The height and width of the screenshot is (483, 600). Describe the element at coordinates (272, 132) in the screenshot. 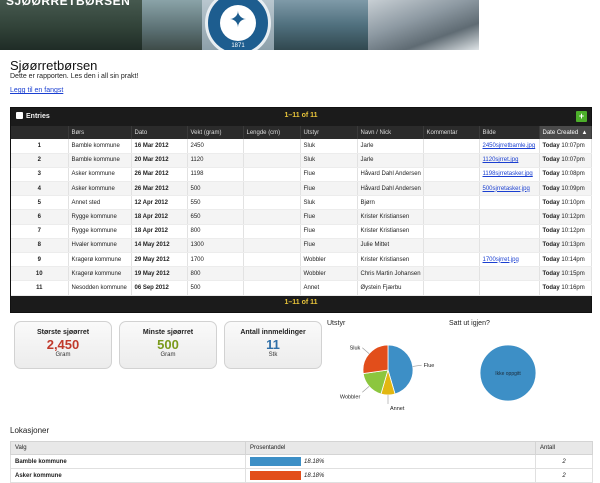

I see `column-header: Lengde (cm)` at that location.